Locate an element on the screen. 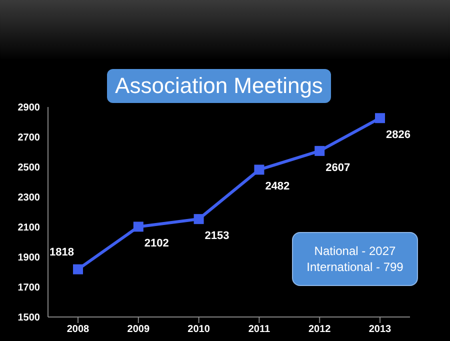 The width and height of the screenshot is (450, 341). y-tick-label: 2700 is located at coordinates (29, 138).